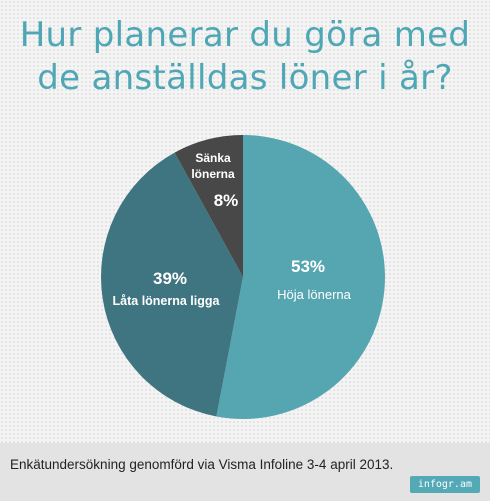 The height and width of the screenshot is (501, 490). I want to click on chart-title-line-1: Hur planerar du göra med, so click(245, 35).